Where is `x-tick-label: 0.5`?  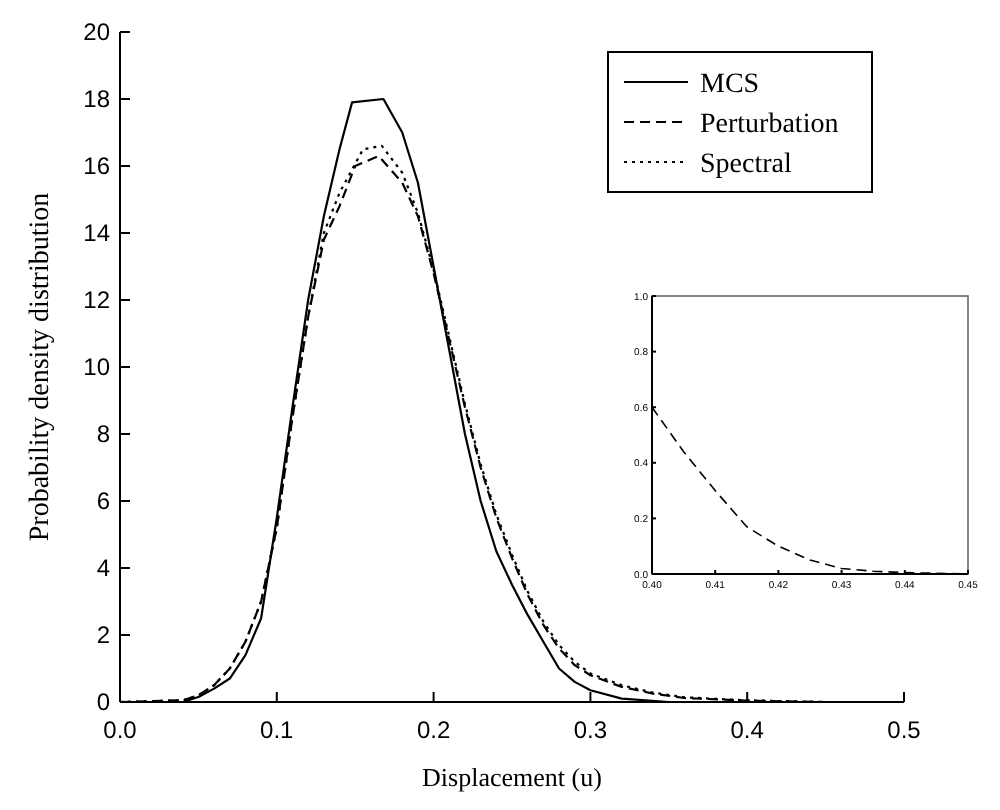
x-tick-label: 0.5 is located at coordinates (904, 730).